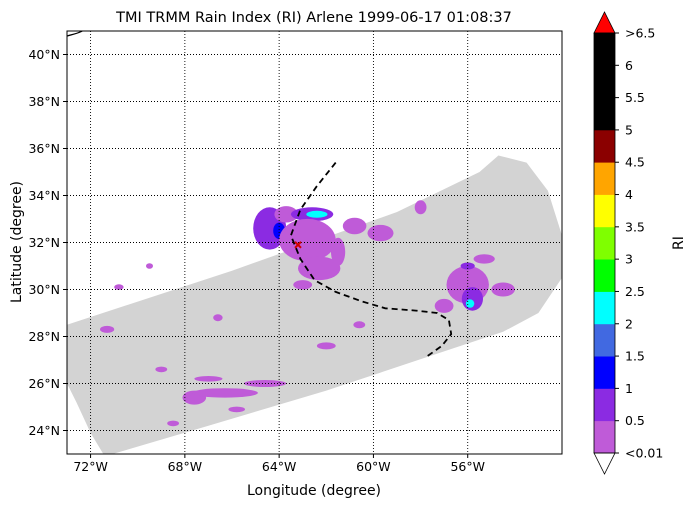  I want to click on x-tick-label: 60°W, so click(373, 466).